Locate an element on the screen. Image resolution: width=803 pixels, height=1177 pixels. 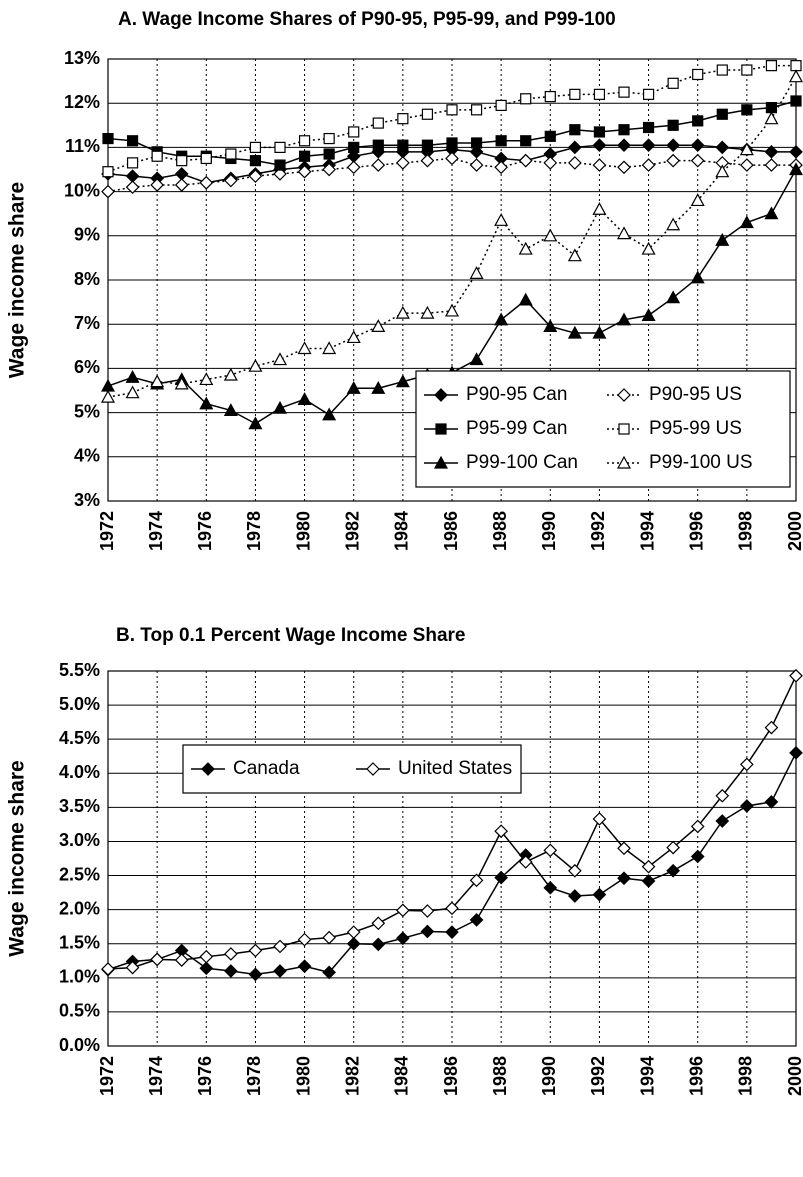
x-tick-label: 1986 is located at coordinates (451, 1076).